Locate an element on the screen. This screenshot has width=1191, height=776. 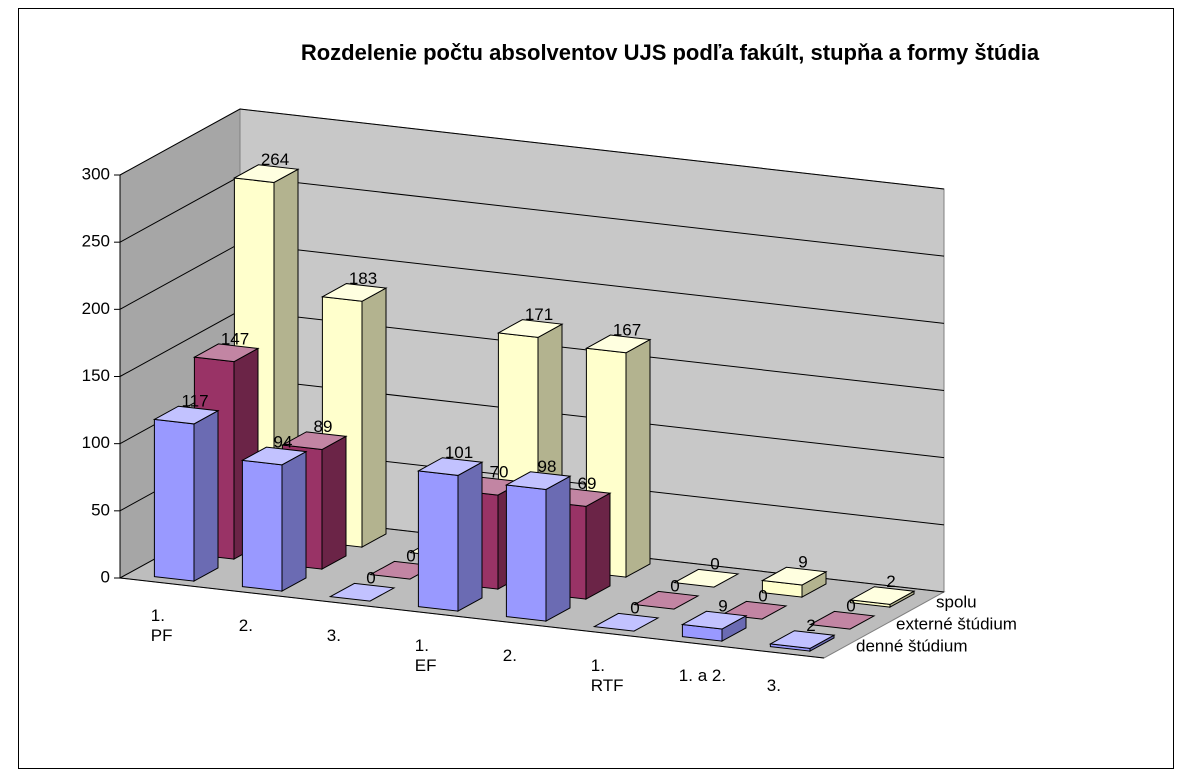
y-tick-label: 300 is located at coordinates (96, 173).